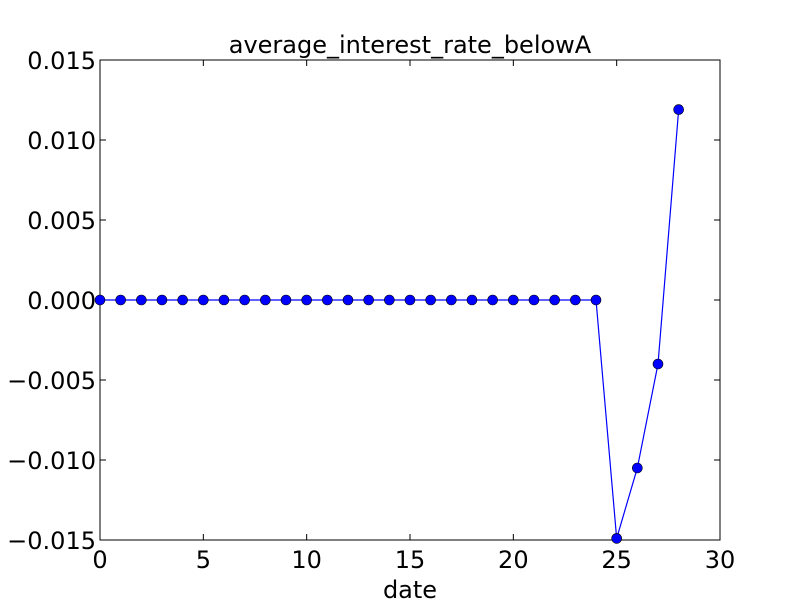 The image size is (800, 600). What do you see at coordinates (410, 560) in the screenshot?
I see `x-tick-label: 15` at bounding box center [410, 560].